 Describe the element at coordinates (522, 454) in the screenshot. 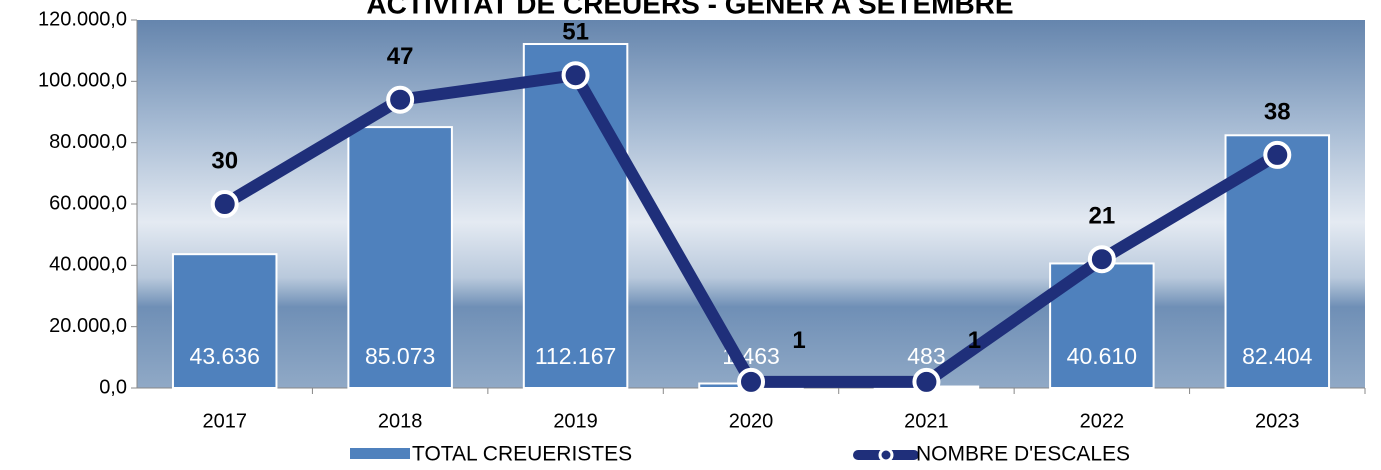

I see `legend-label: TOTAL CREUERISTES` at that location.